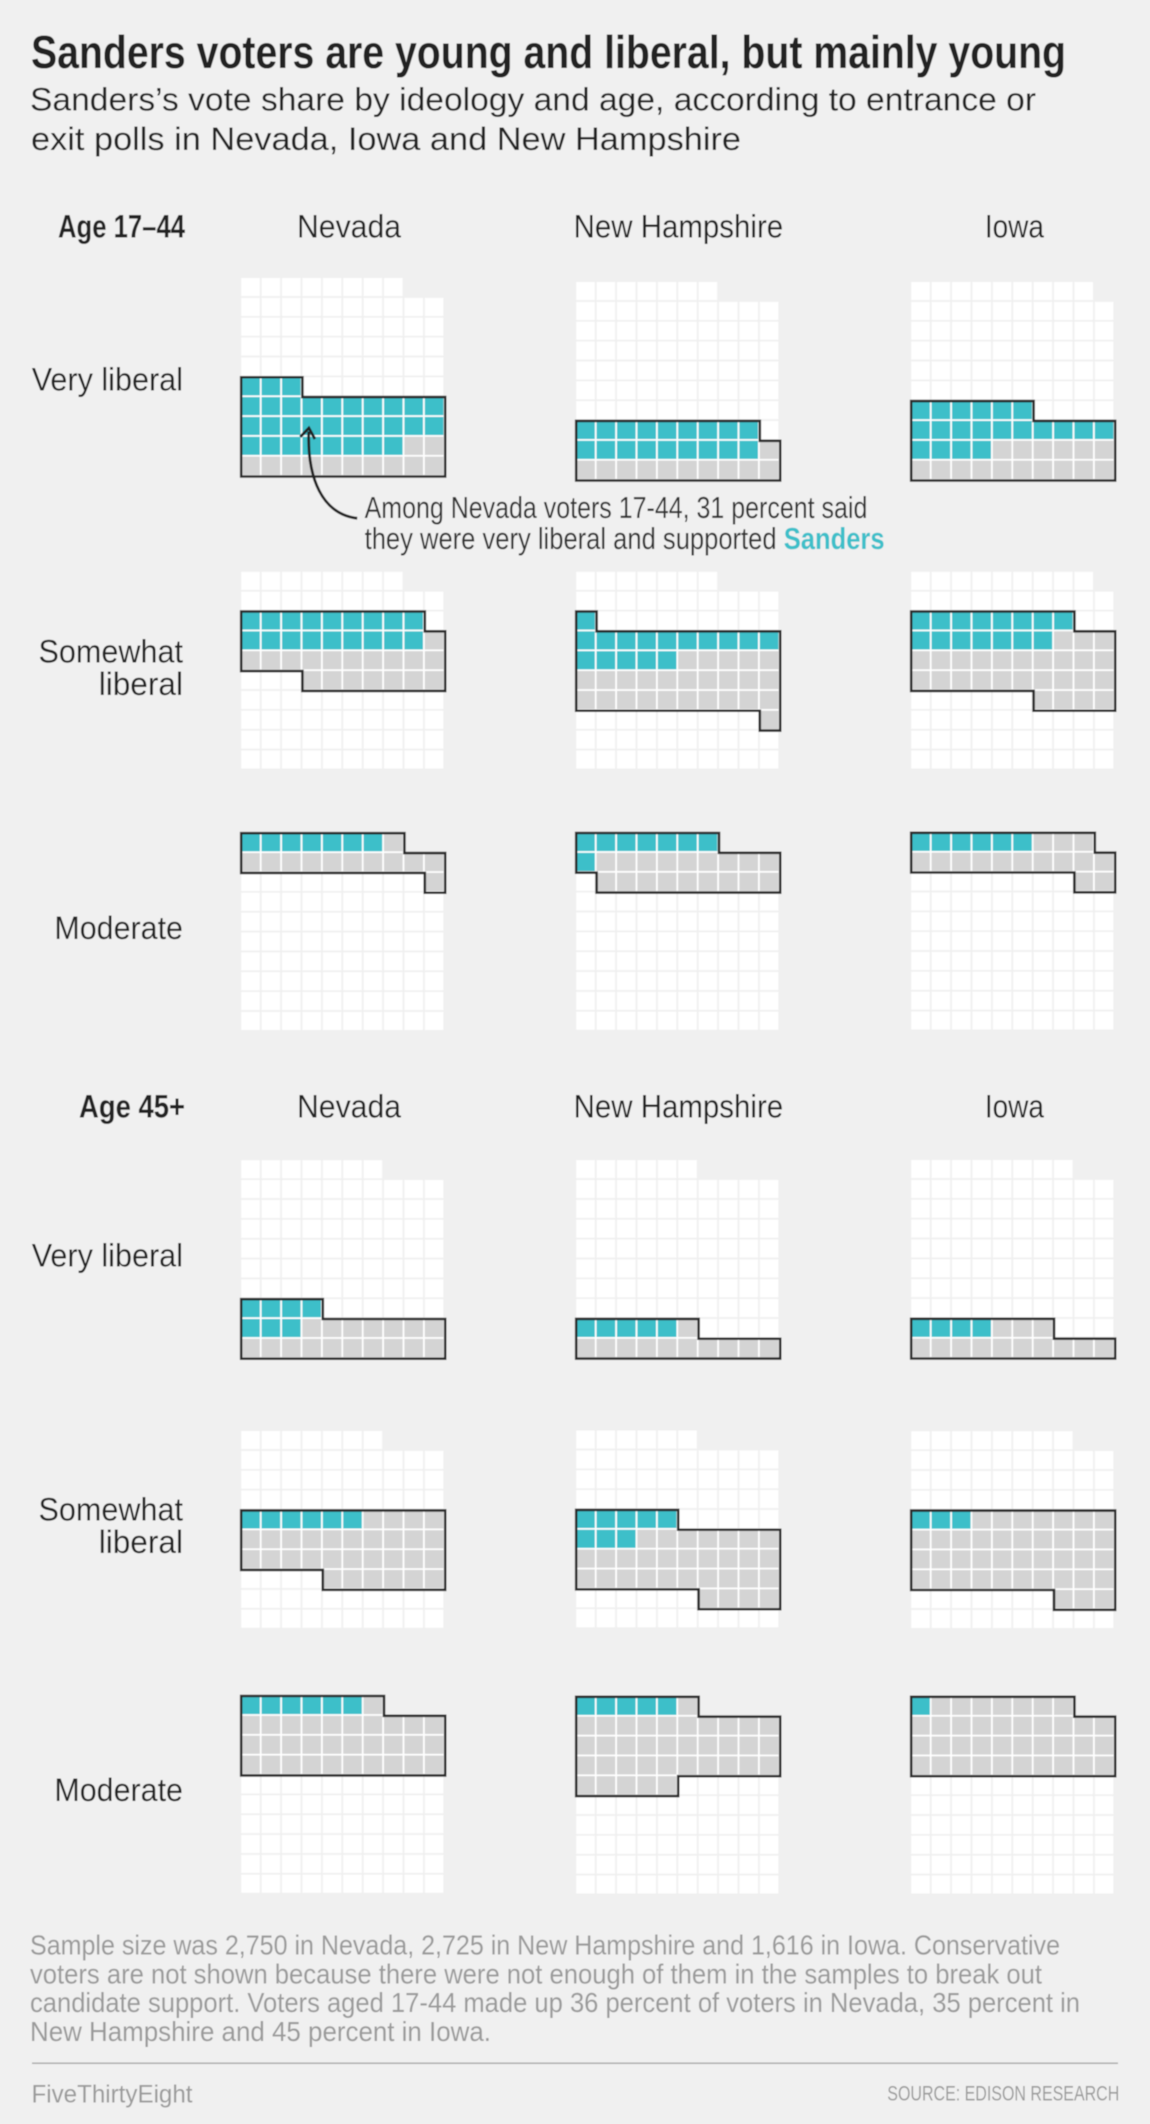 This screenshot has width=1150, height=2124. What do you see at coordinates (112, 2094) in the screenshot?
I see `svg-text: FiveThirtyEight` at bounding box center [112, 2094].